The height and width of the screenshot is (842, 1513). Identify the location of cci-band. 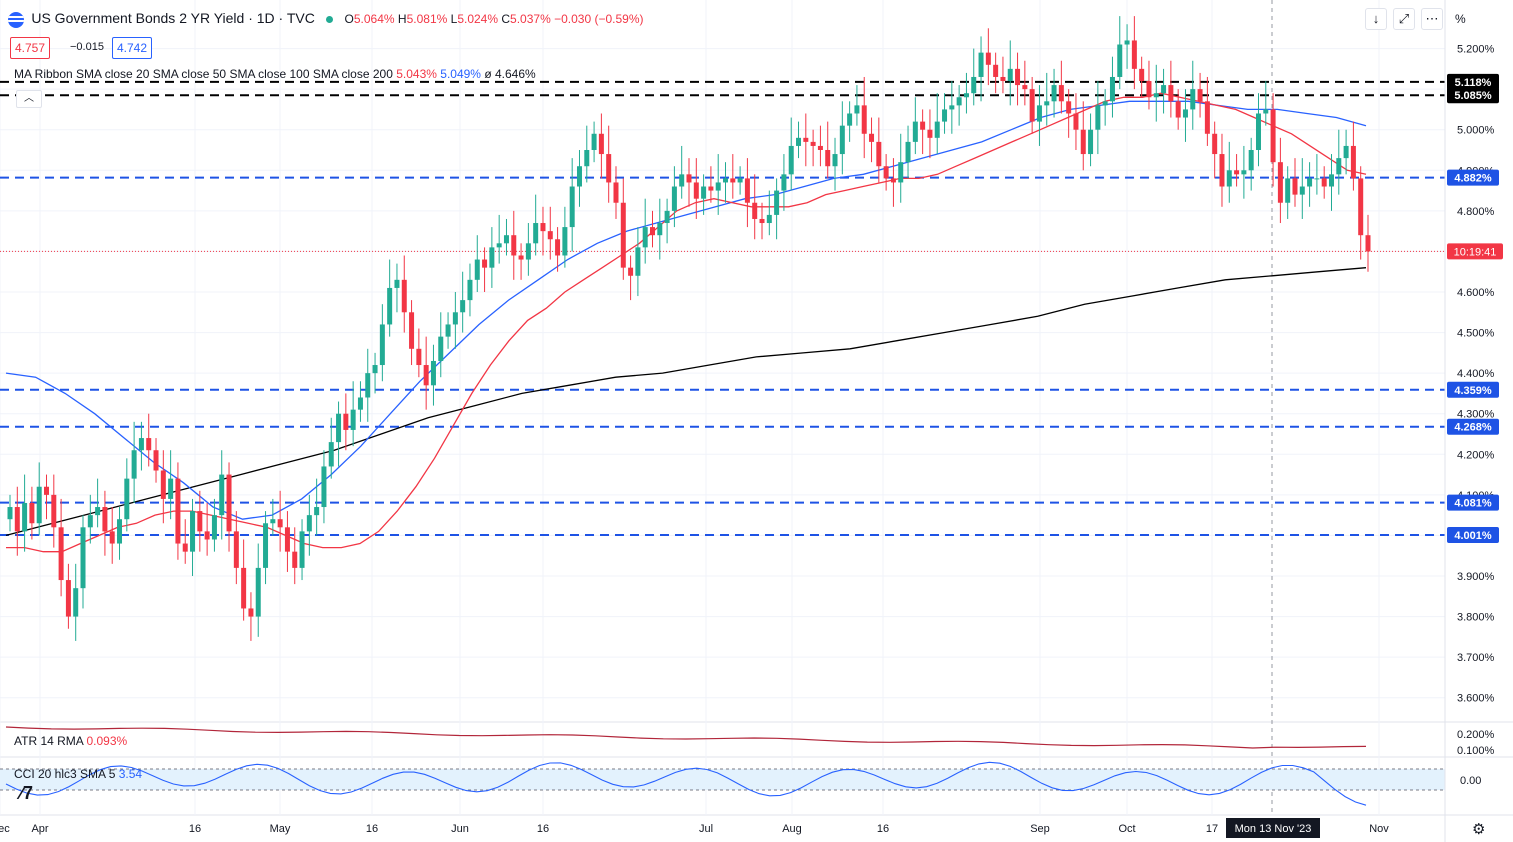
(722, 779).